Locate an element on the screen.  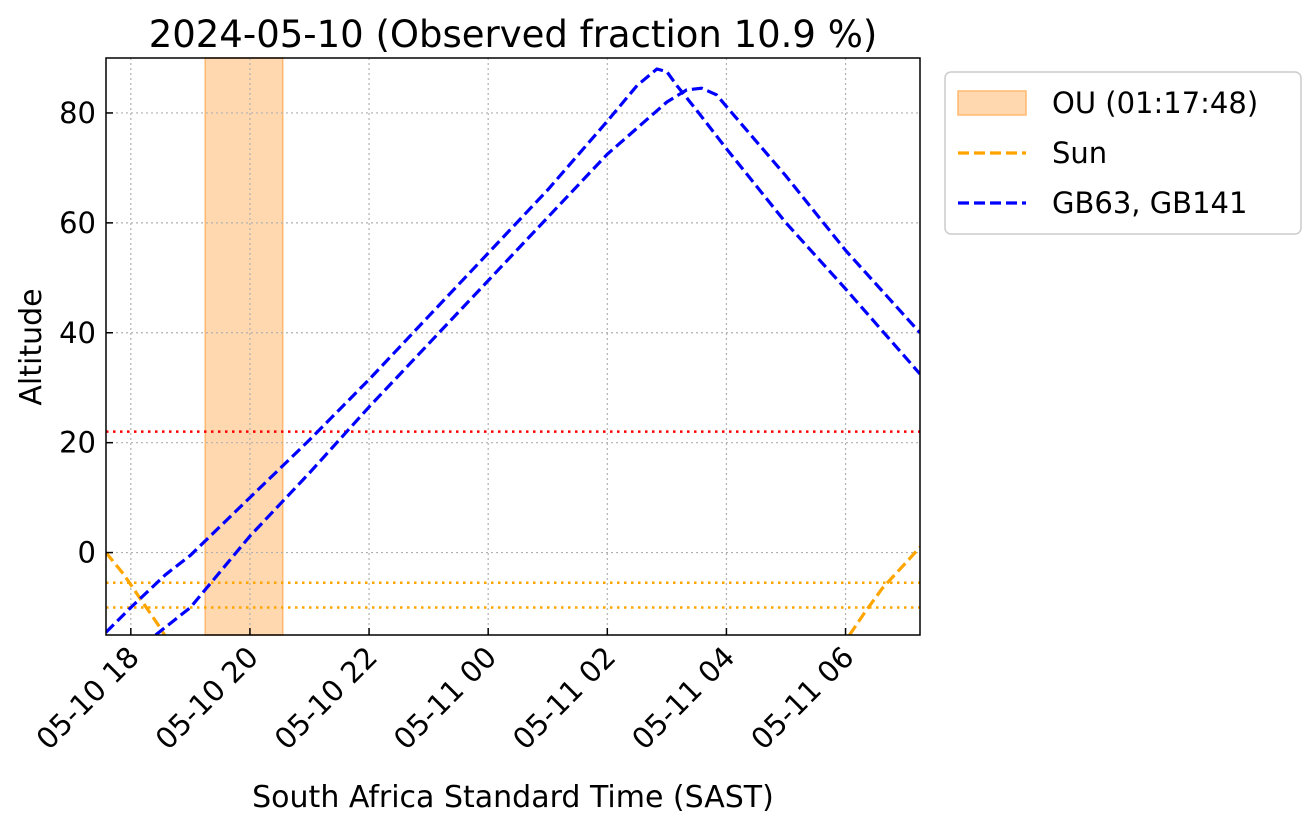
legend: OU (01:17:48) Sun GB63, GB141 is located at coordinates (1123, 153).